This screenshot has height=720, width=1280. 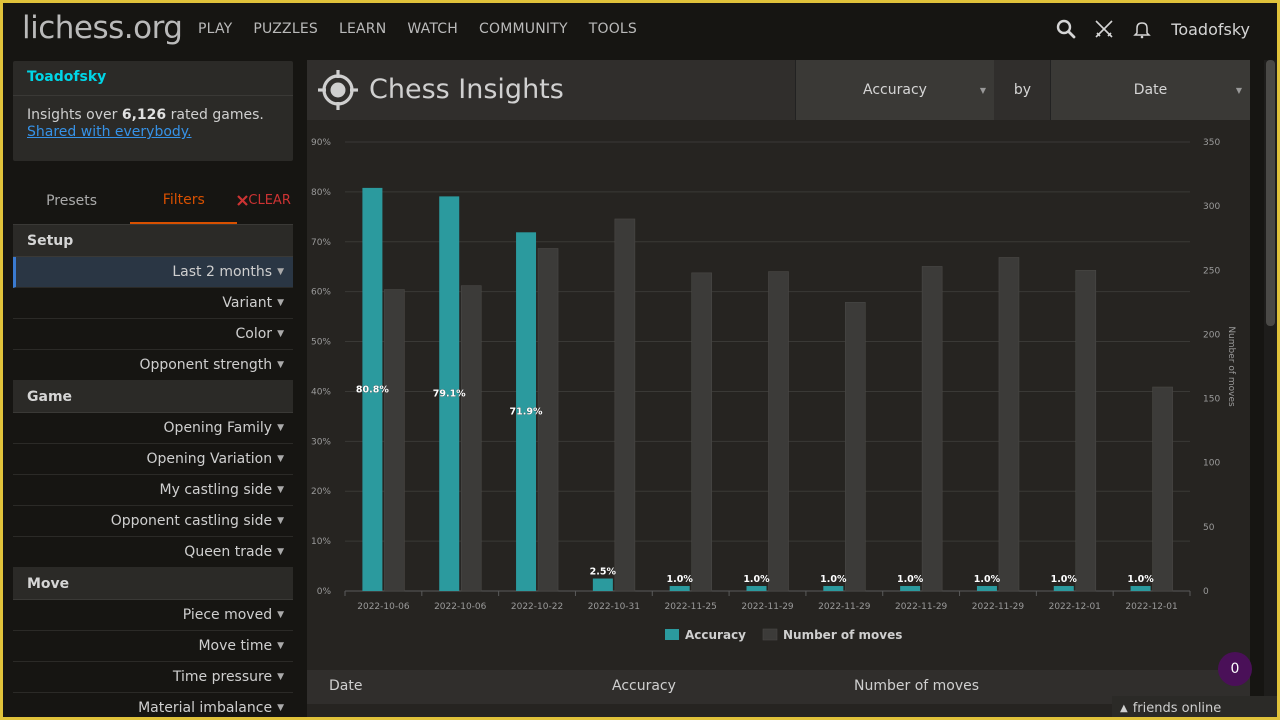 I want to click on filter-label: Time pressure, so click(x=222, y=677).